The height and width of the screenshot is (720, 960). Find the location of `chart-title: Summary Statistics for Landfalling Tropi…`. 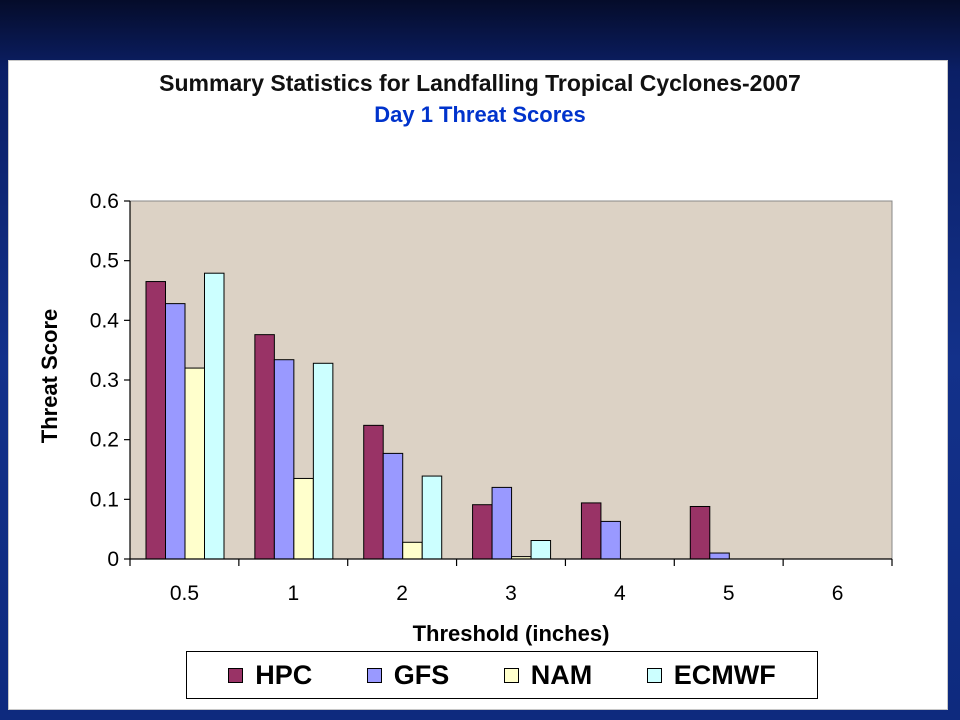

chart-title: Summary Statistics for Landfalling Tropi… is located at coordinates (480, 83).